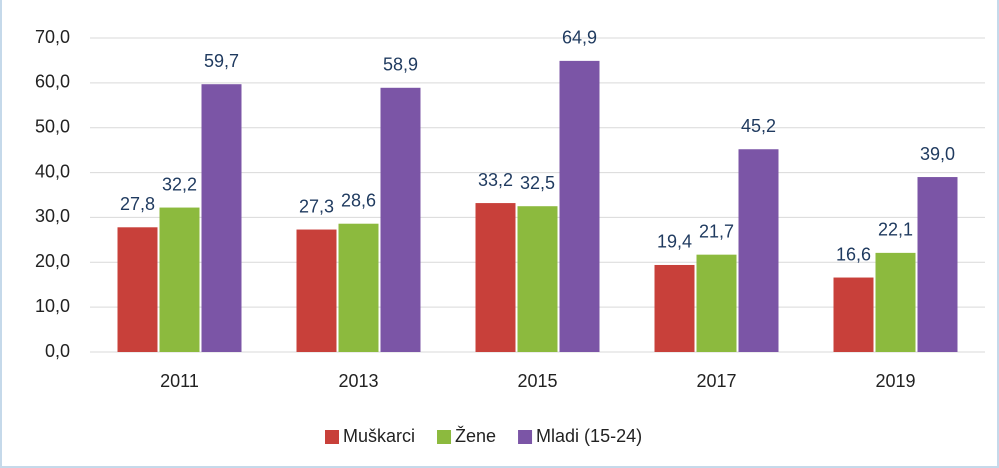 This screenshot has width=999, height=468. What do you see at coordinates (579, 38) in the screenshot?
I see `data-label: 64,9` at bounding box center [579, 38].